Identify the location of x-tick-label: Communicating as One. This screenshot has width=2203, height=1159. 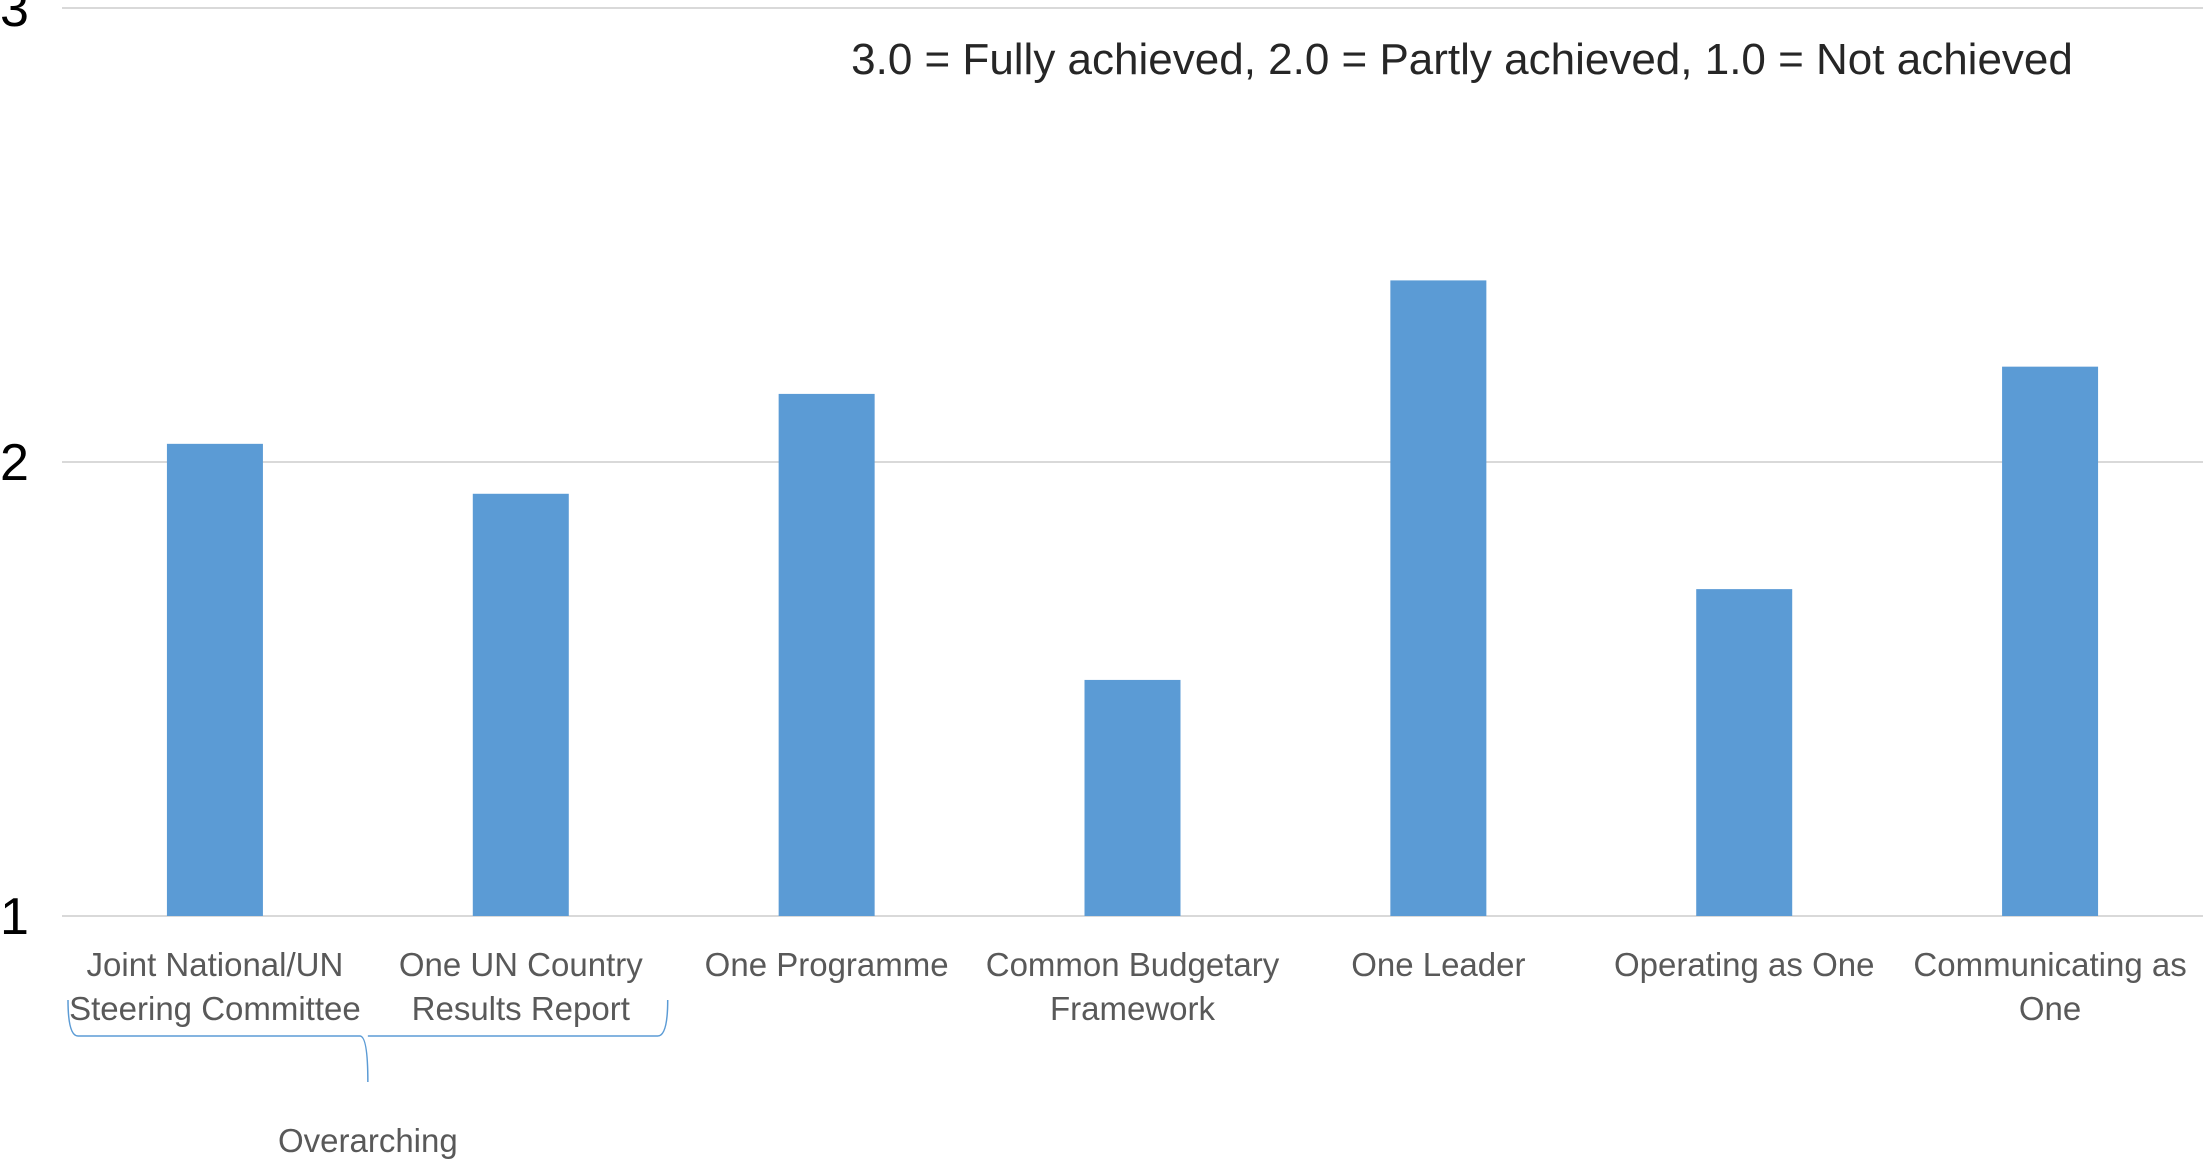
(2049, 986).